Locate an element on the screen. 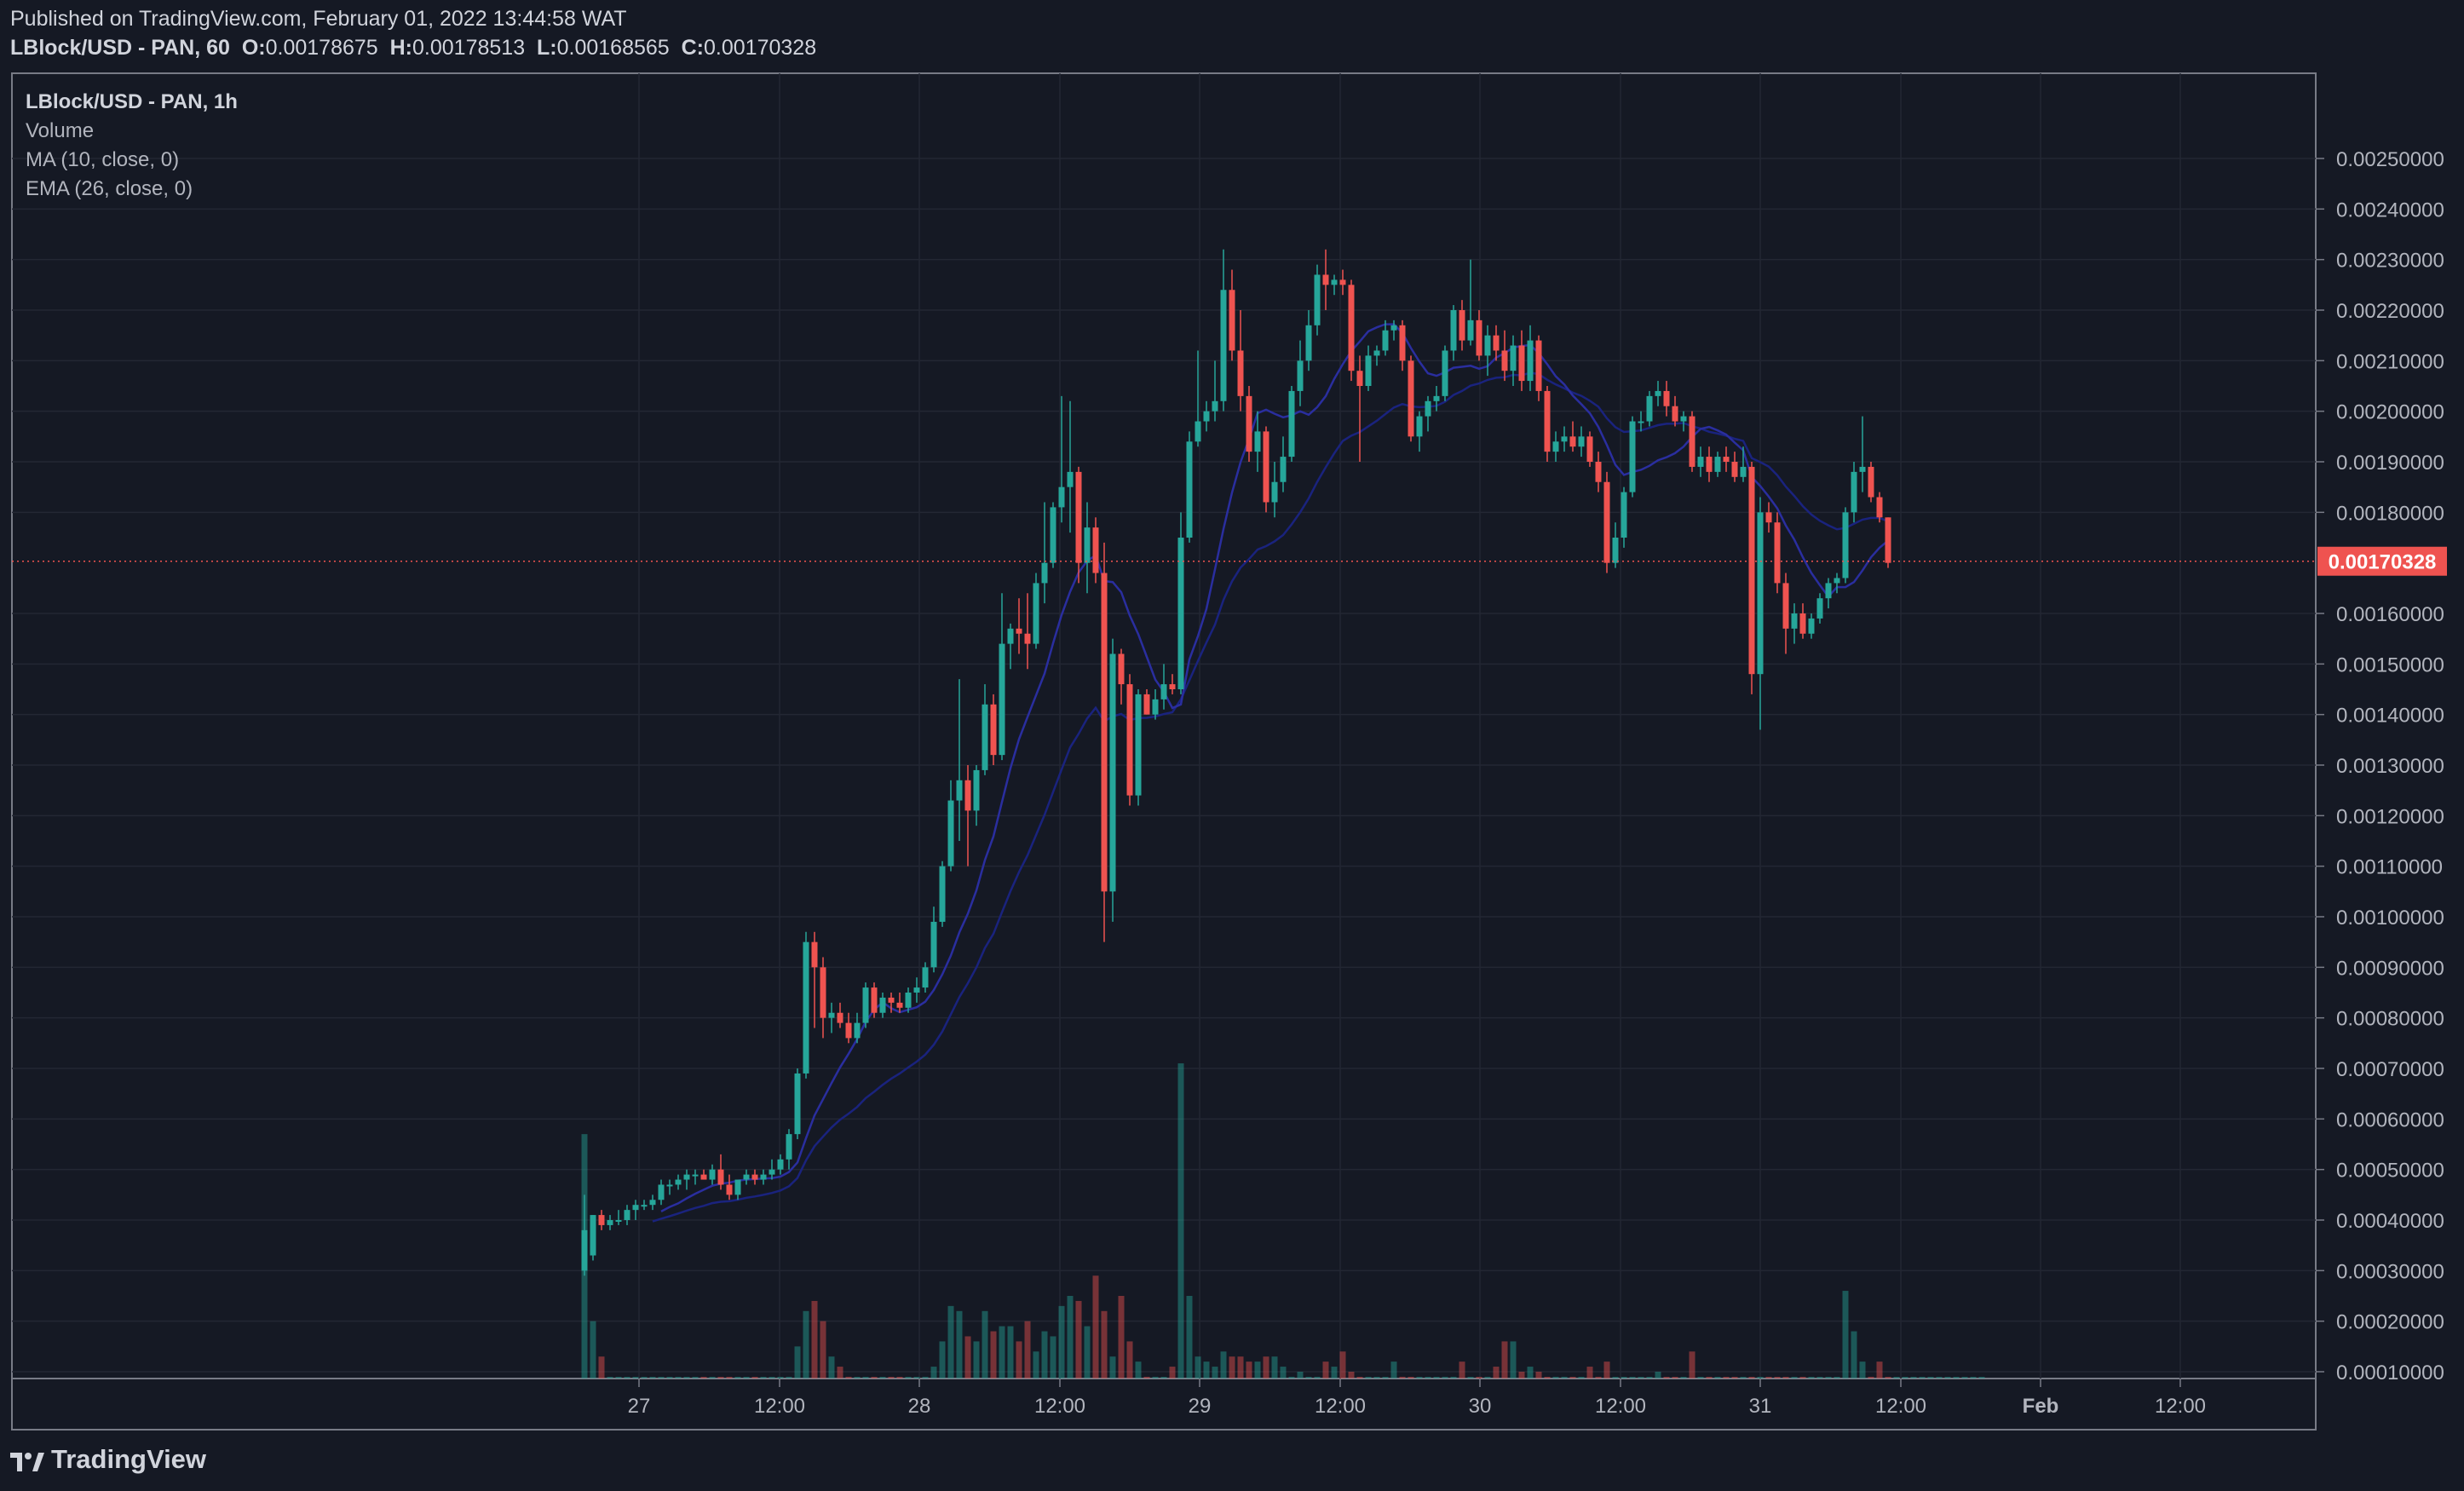 This screenshot has height=1491, width=2464. legend-title: LBlock/USD - PAN, 1h is located at coordinates (132, 101).